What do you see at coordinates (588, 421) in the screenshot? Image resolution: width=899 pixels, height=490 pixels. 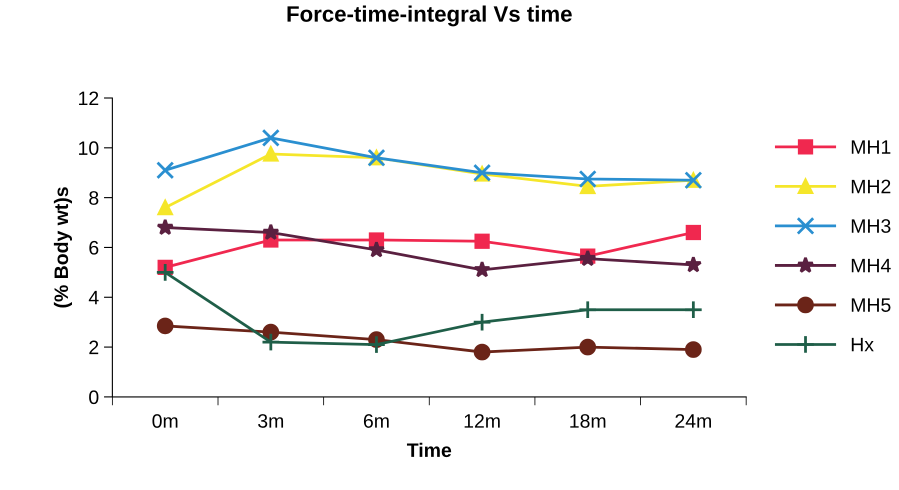 I see `x-tick-label: 18m` at bounding box center [588, 421].